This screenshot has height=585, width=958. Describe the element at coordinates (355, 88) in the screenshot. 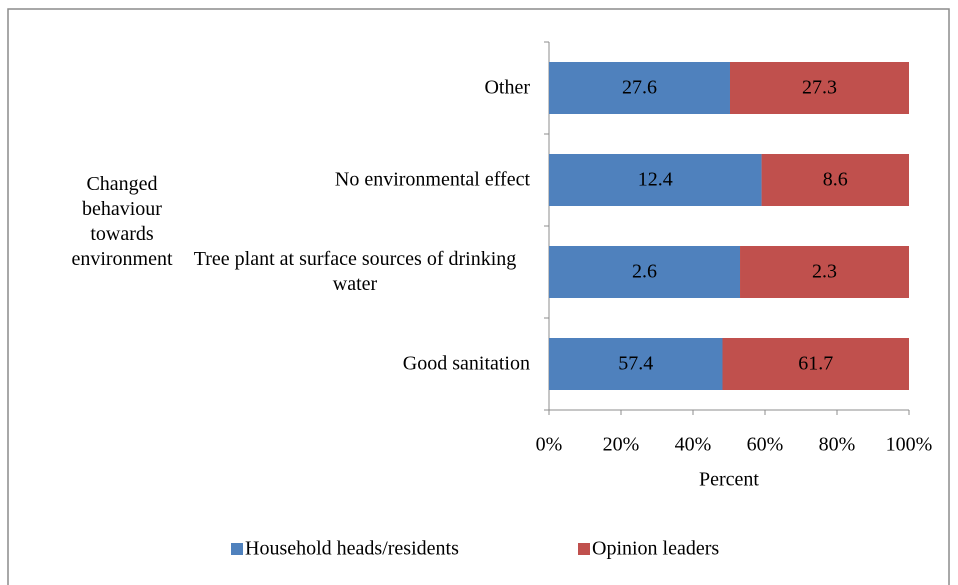

I see `category-label-box: Other` at that location.